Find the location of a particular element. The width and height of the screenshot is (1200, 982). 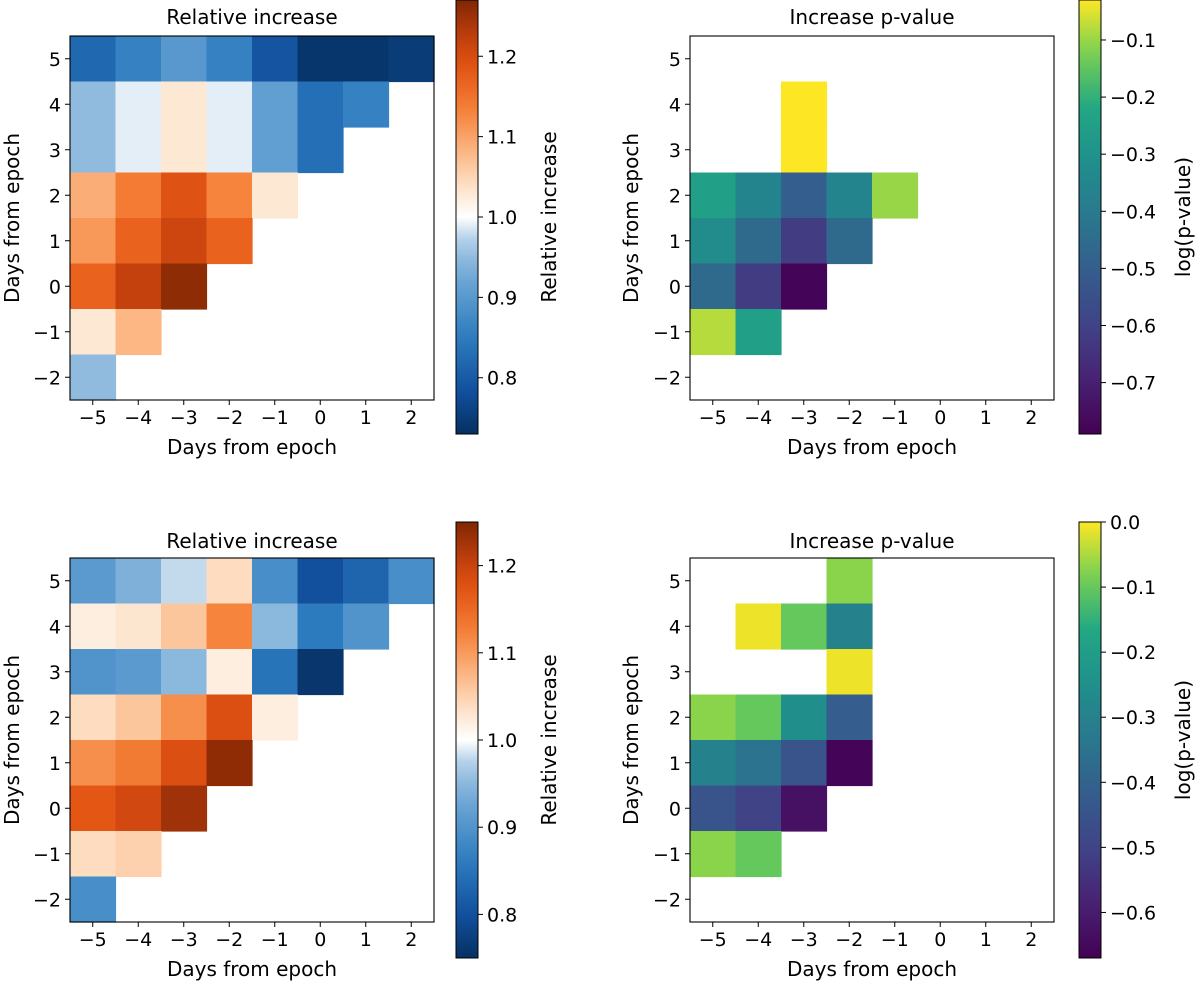

colorbar-tick-label: −0.6 is located at coordinates (1133, 327).